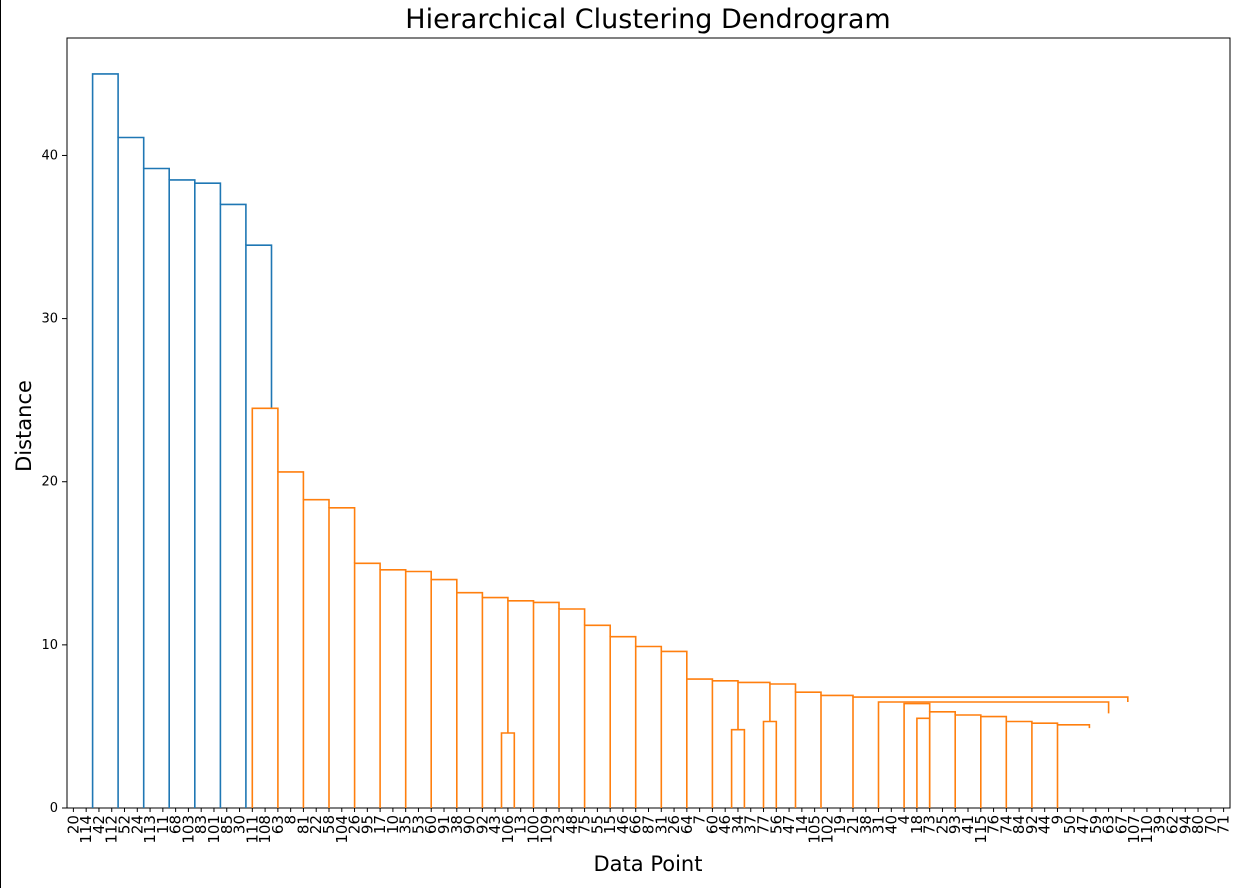 Image resolution: width=1239 pixels, height=888 pixels. I want to click on y-tick-label: 0, so click(54, 808).